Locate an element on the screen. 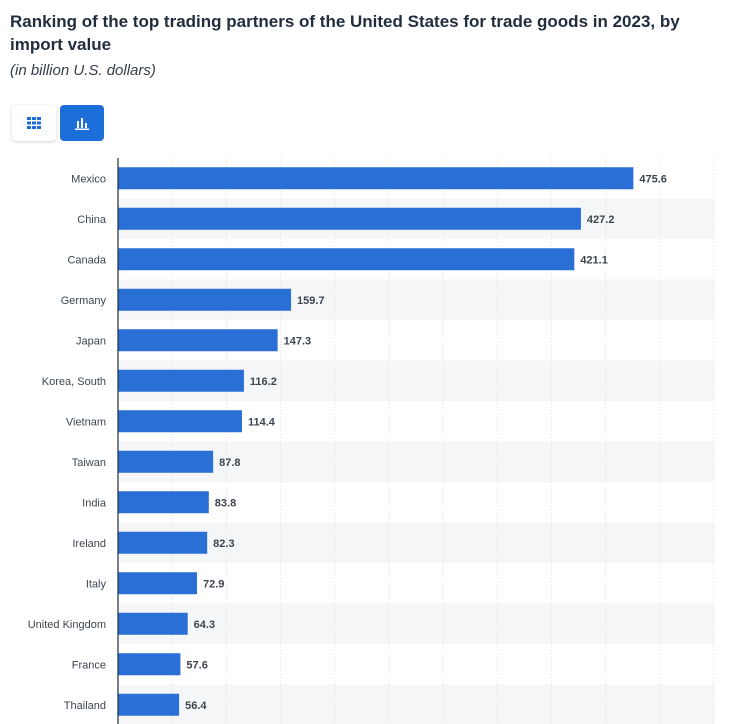  bar-vietnam is located at coordinates (180, 421).